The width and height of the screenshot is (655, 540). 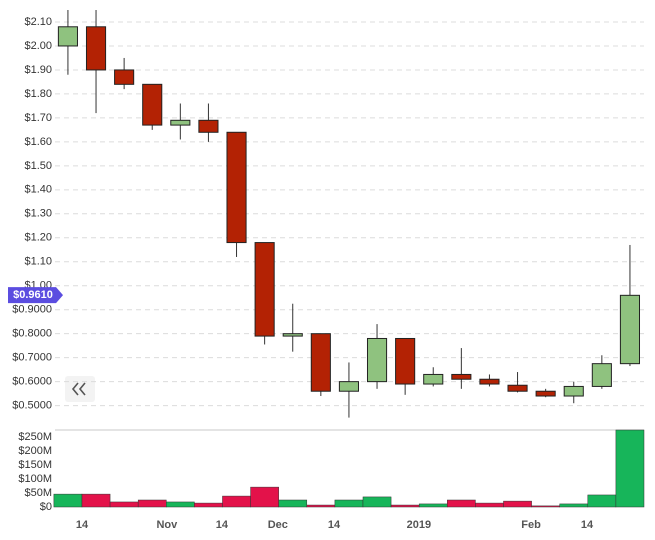 I want to click on last-price-tag, so click(x=35, y=295).